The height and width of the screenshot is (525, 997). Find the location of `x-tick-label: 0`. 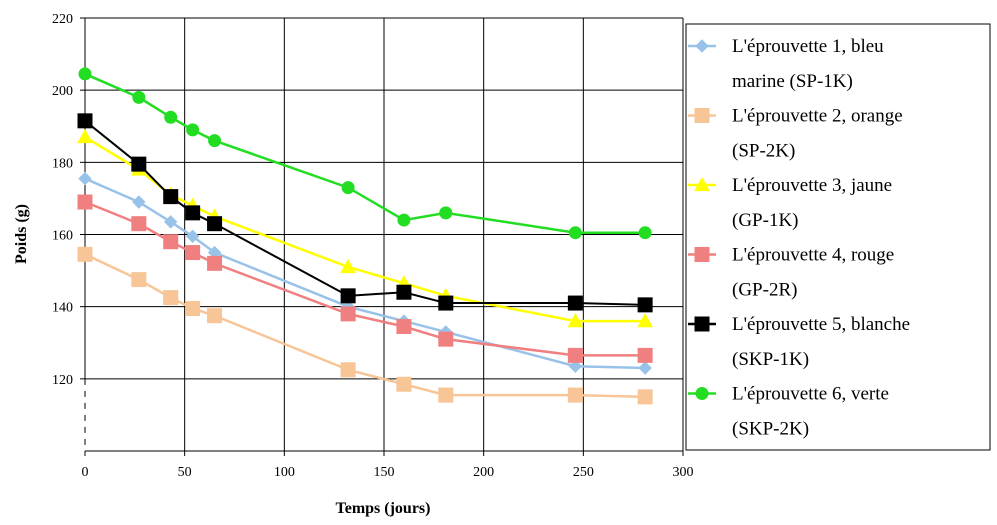

x-tick-label: 0 is located at coordinates (85, 472).